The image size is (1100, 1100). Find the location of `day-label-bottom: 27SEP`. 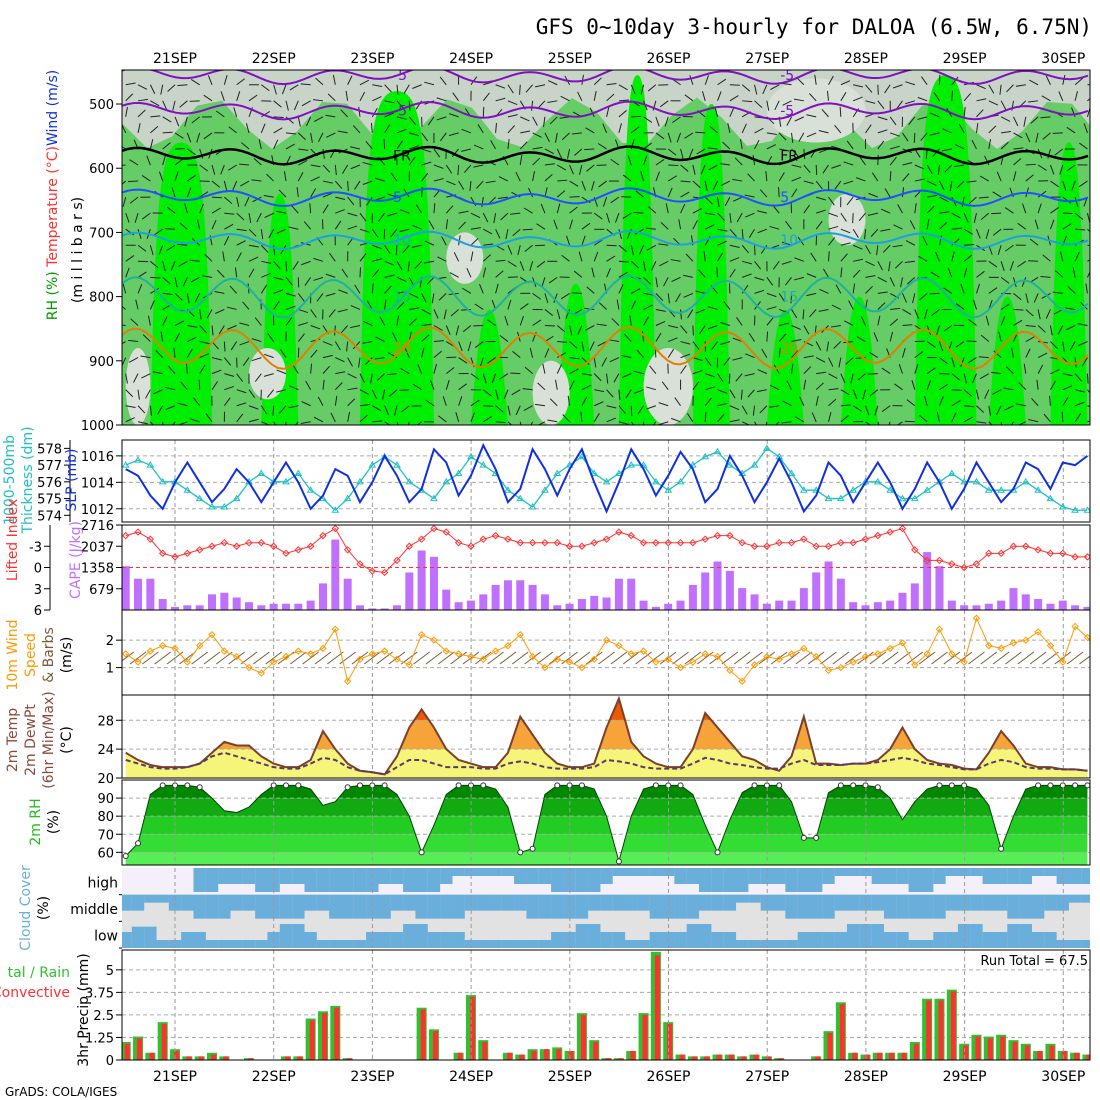

day-label-bottom: 27SEP is located at coordinates (767, 1077).